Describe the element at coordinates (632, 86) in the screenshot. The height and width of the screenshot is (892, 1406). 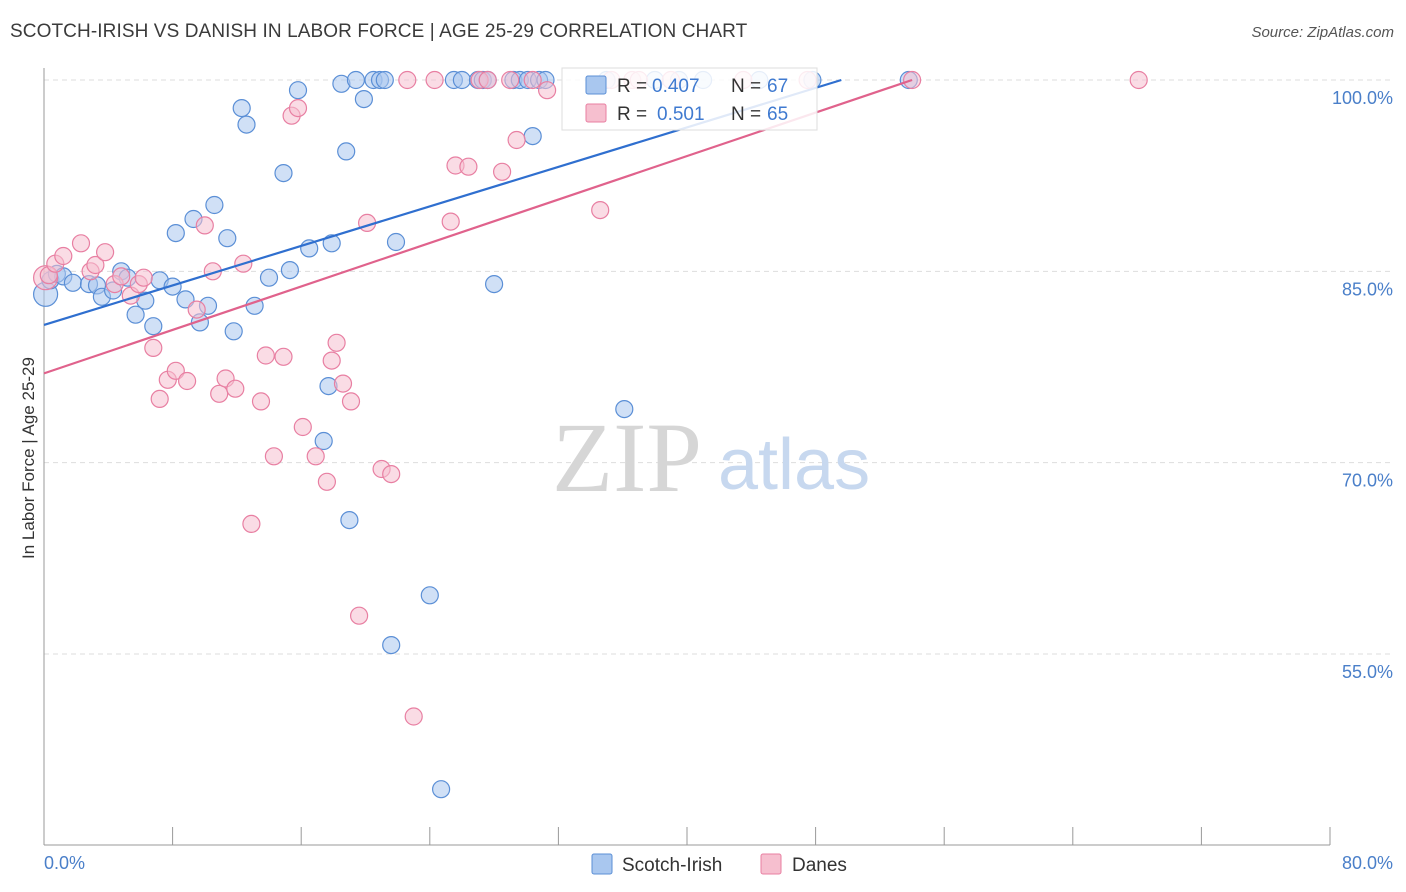
I see `legend-r-label-scotch-irish: R =` at that location.